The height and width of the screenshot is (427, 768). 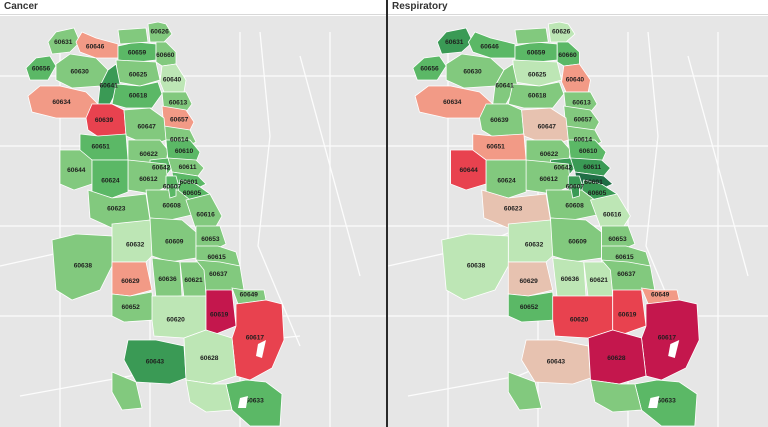 What do you see at coordinates (597, 193) in the screenshot?
I see `zip-label: 60605` at bounding box center [597, 193].